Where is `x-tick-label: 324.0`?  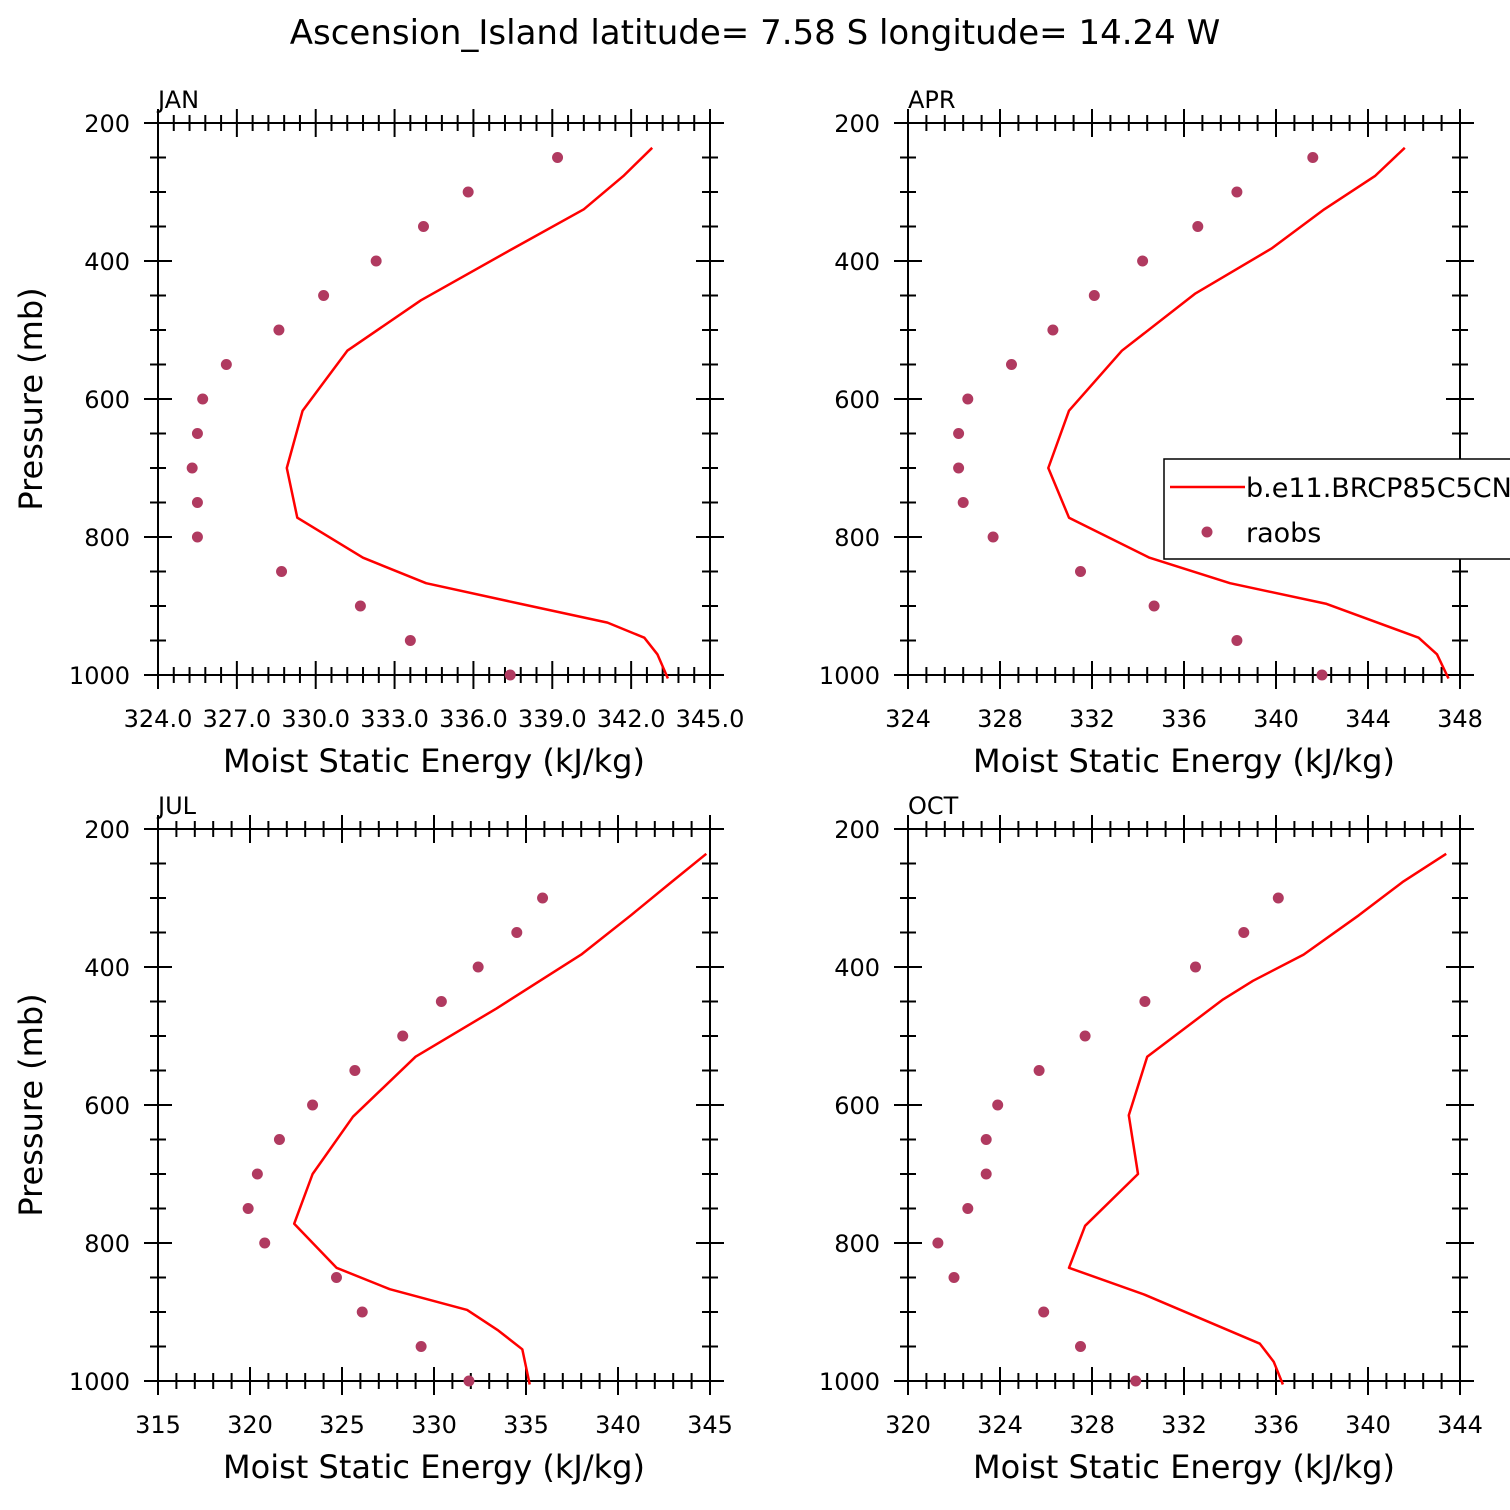 x-tick-label: 324.0 is located at coordinates (158, 719).